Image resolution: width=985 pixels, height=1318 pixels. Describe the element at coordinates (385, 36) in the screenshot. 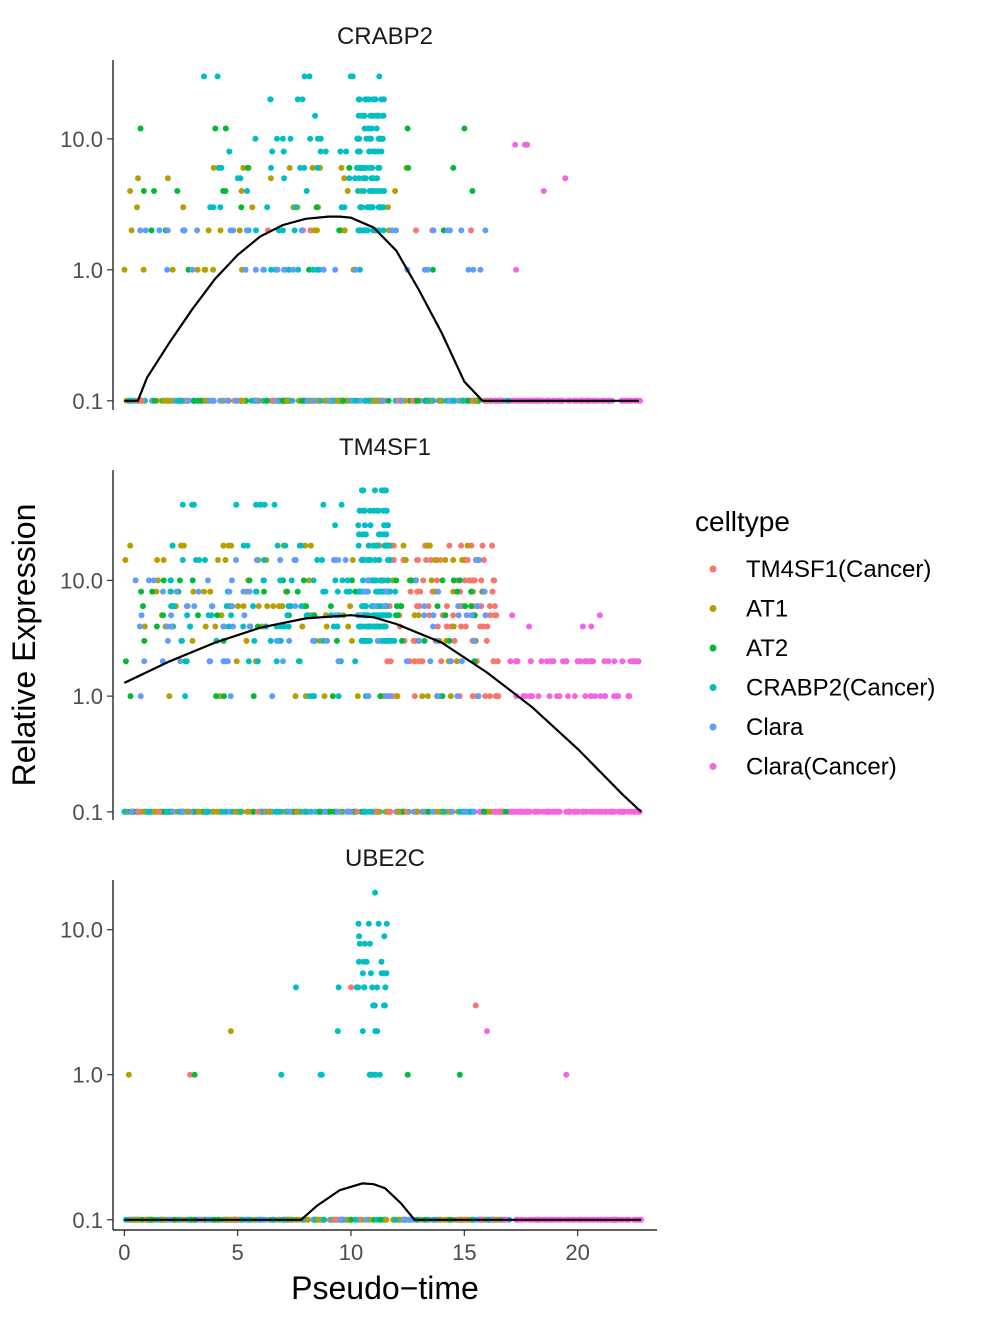

I see `panel-title: CRABP2` at that location.